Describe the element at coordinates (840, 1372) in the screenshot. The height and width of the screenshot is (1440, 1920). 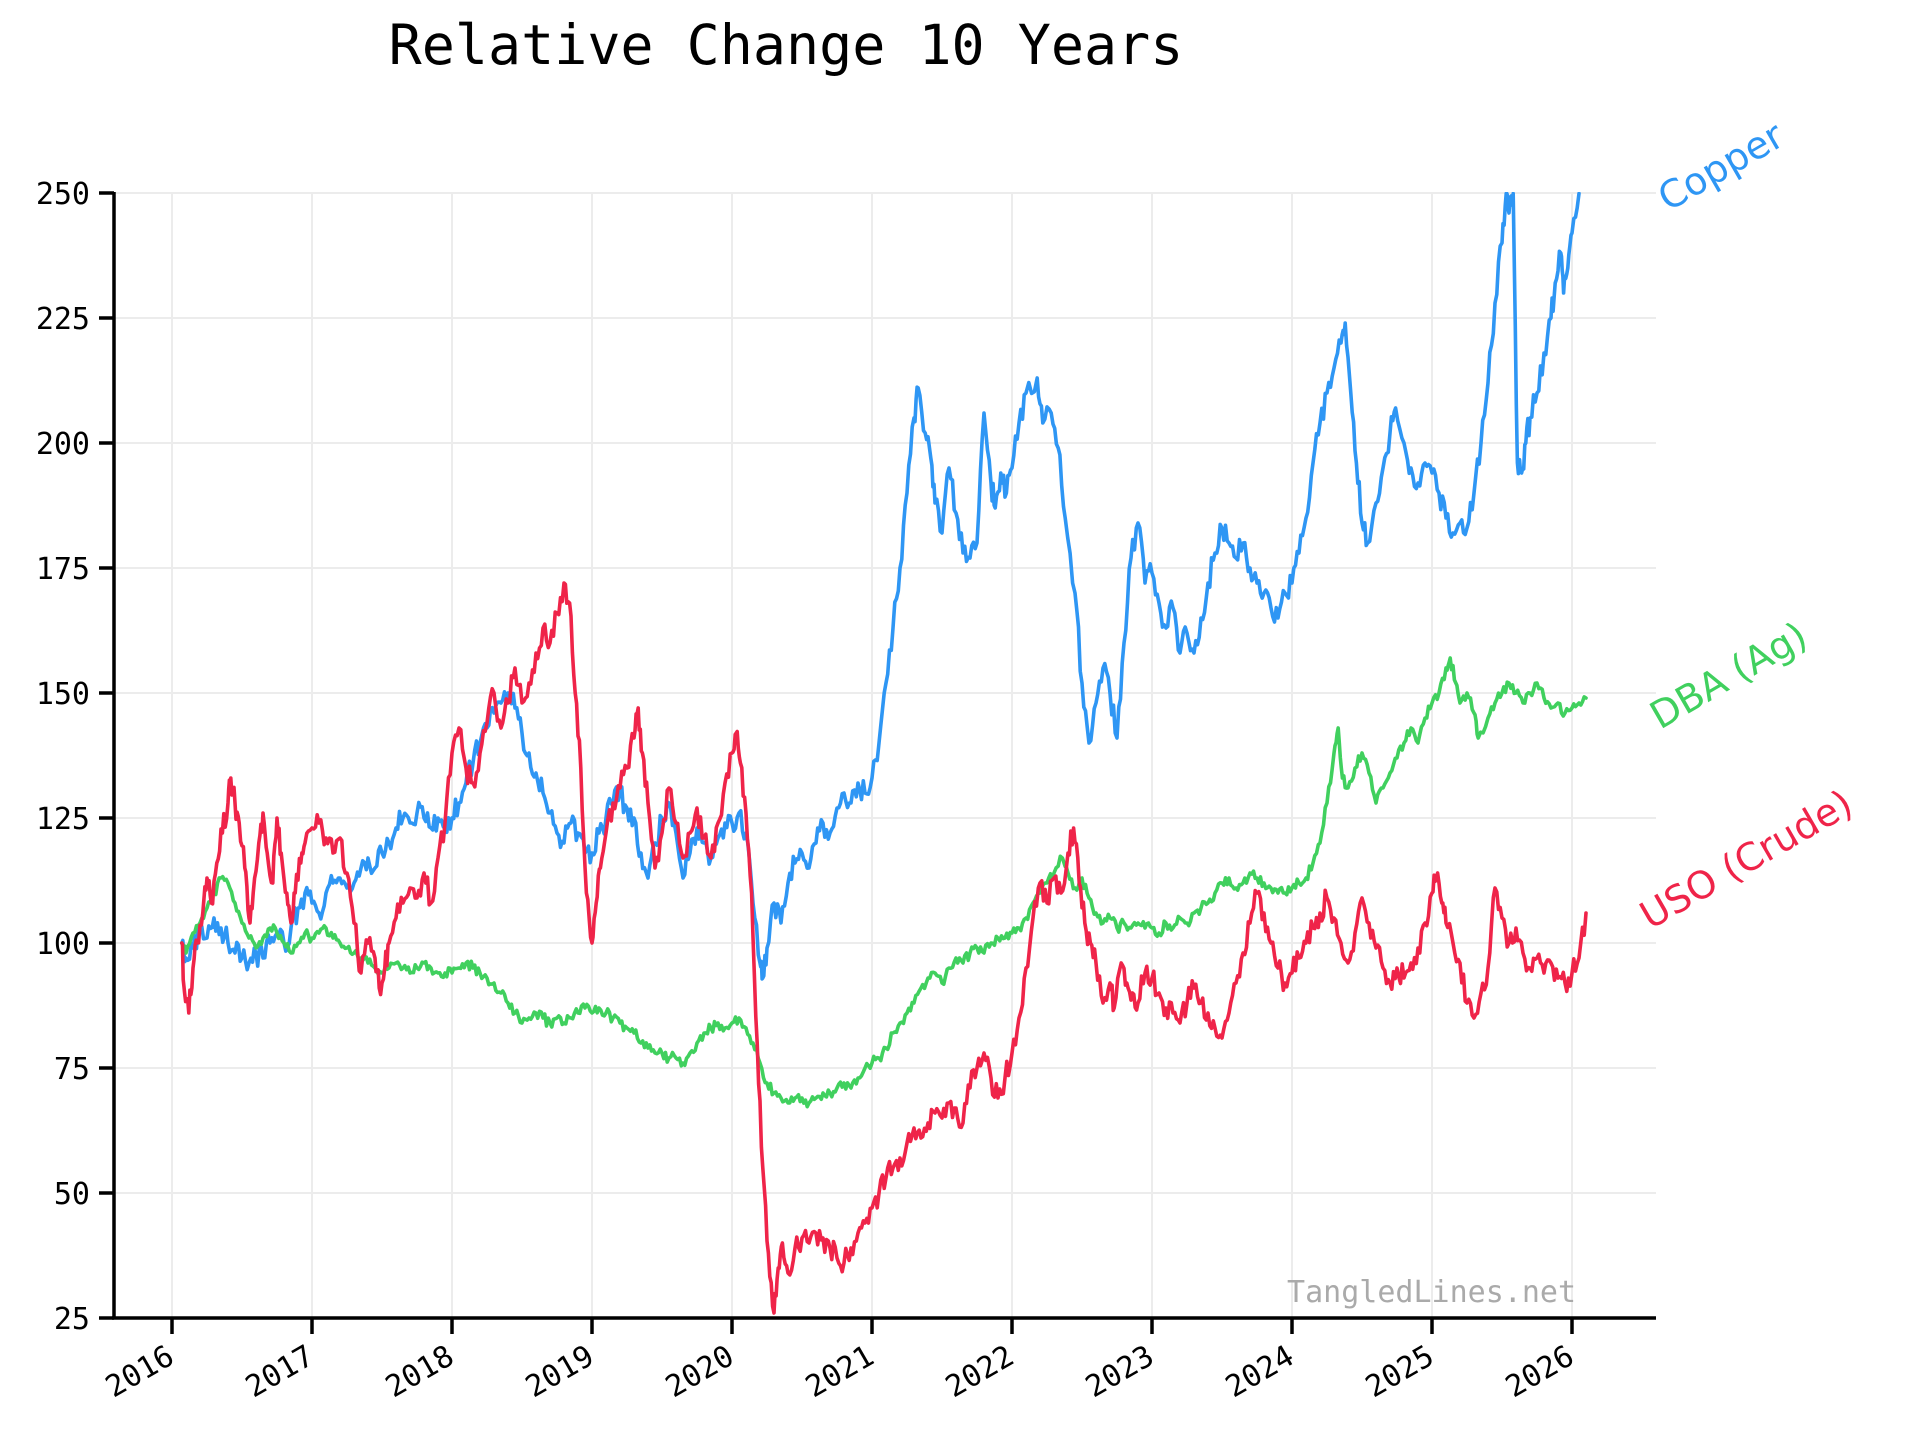
I see `x-tick-label: 2021` at that location.